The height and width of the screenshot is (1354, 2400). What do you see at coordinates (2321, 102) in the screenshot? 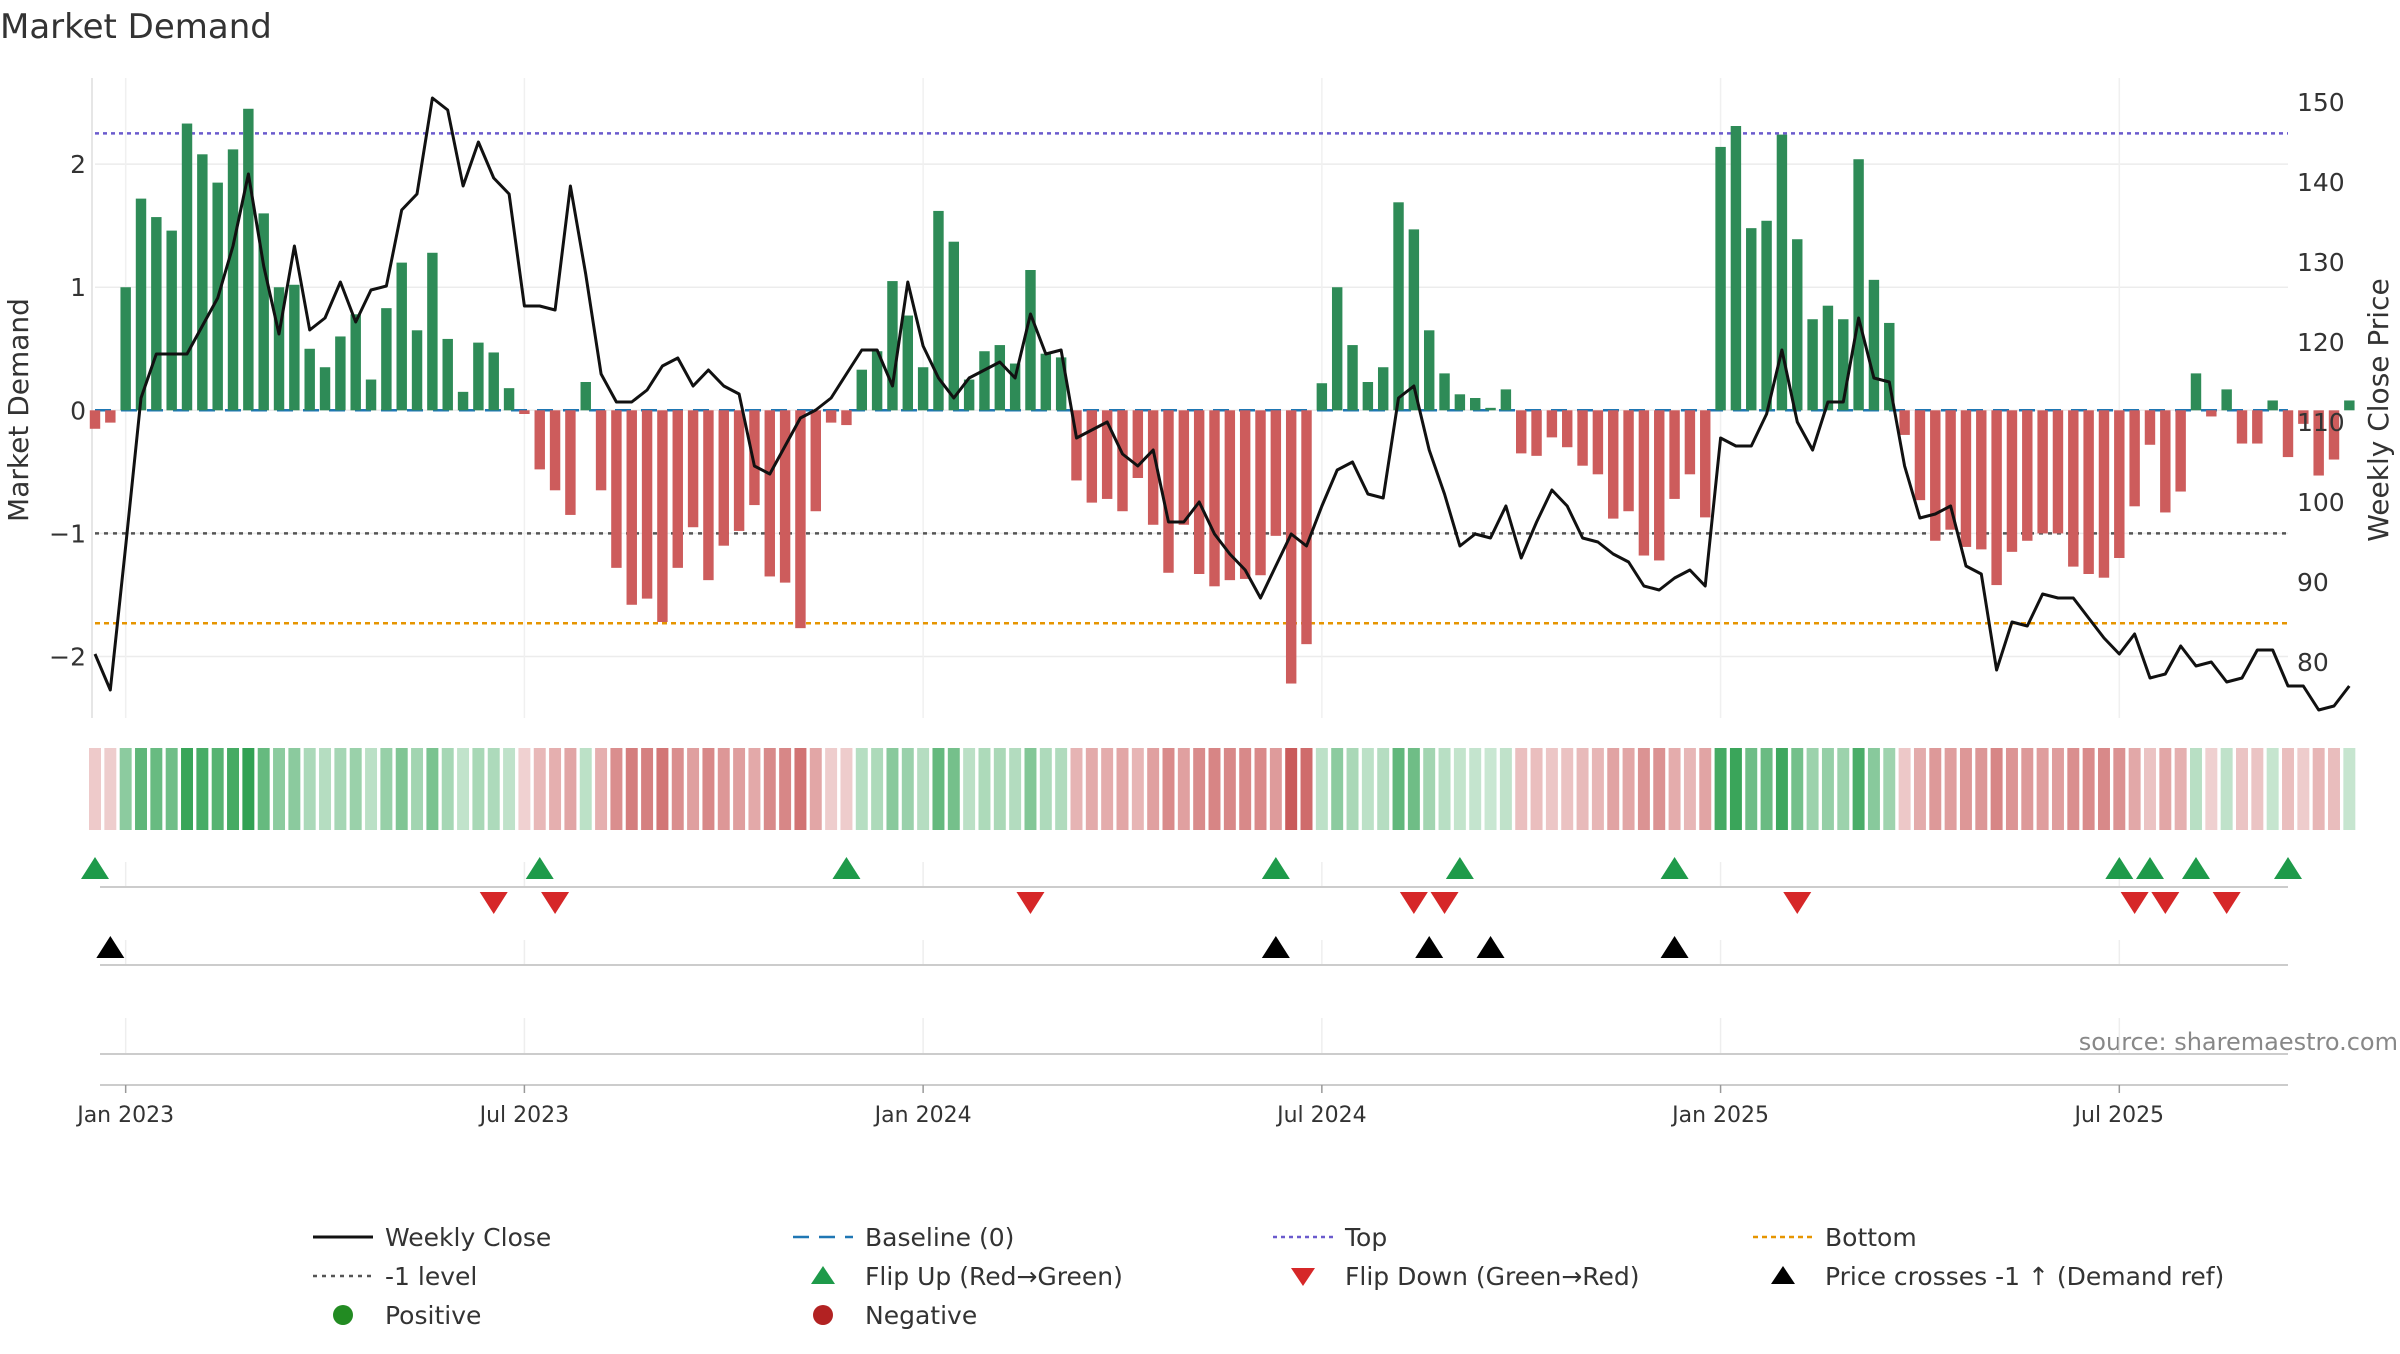
I see `y-right-tick-label: 150` at bounding box center [2321, 102].